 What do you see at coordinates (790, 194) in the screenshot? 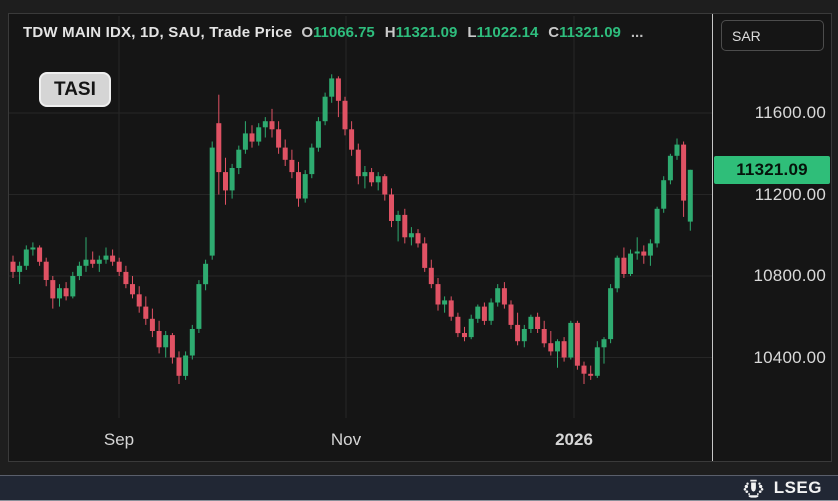
I see `price-tick-label: 11200.00` at bounding box center [790, 194].